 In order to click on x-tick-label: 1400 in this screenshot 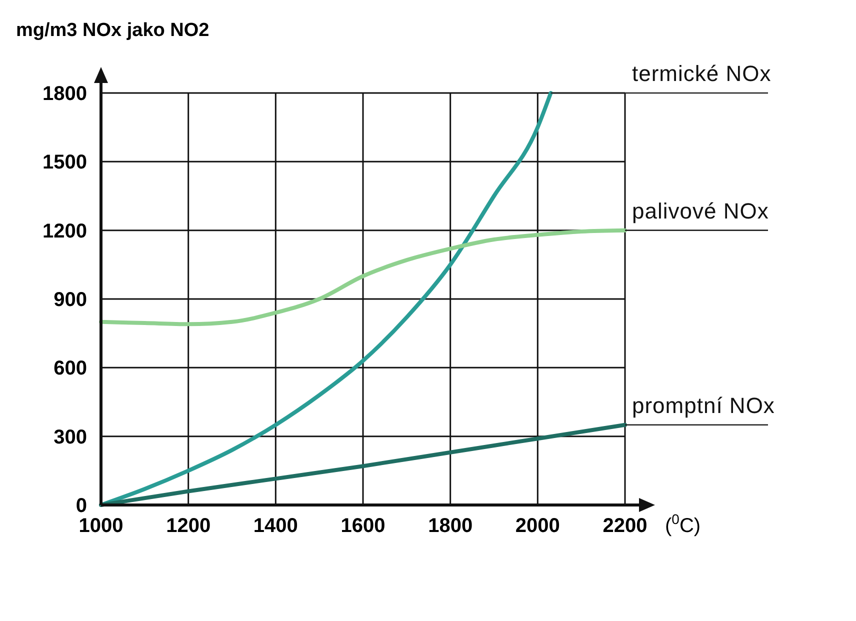, I will do `click(275, 526)`.